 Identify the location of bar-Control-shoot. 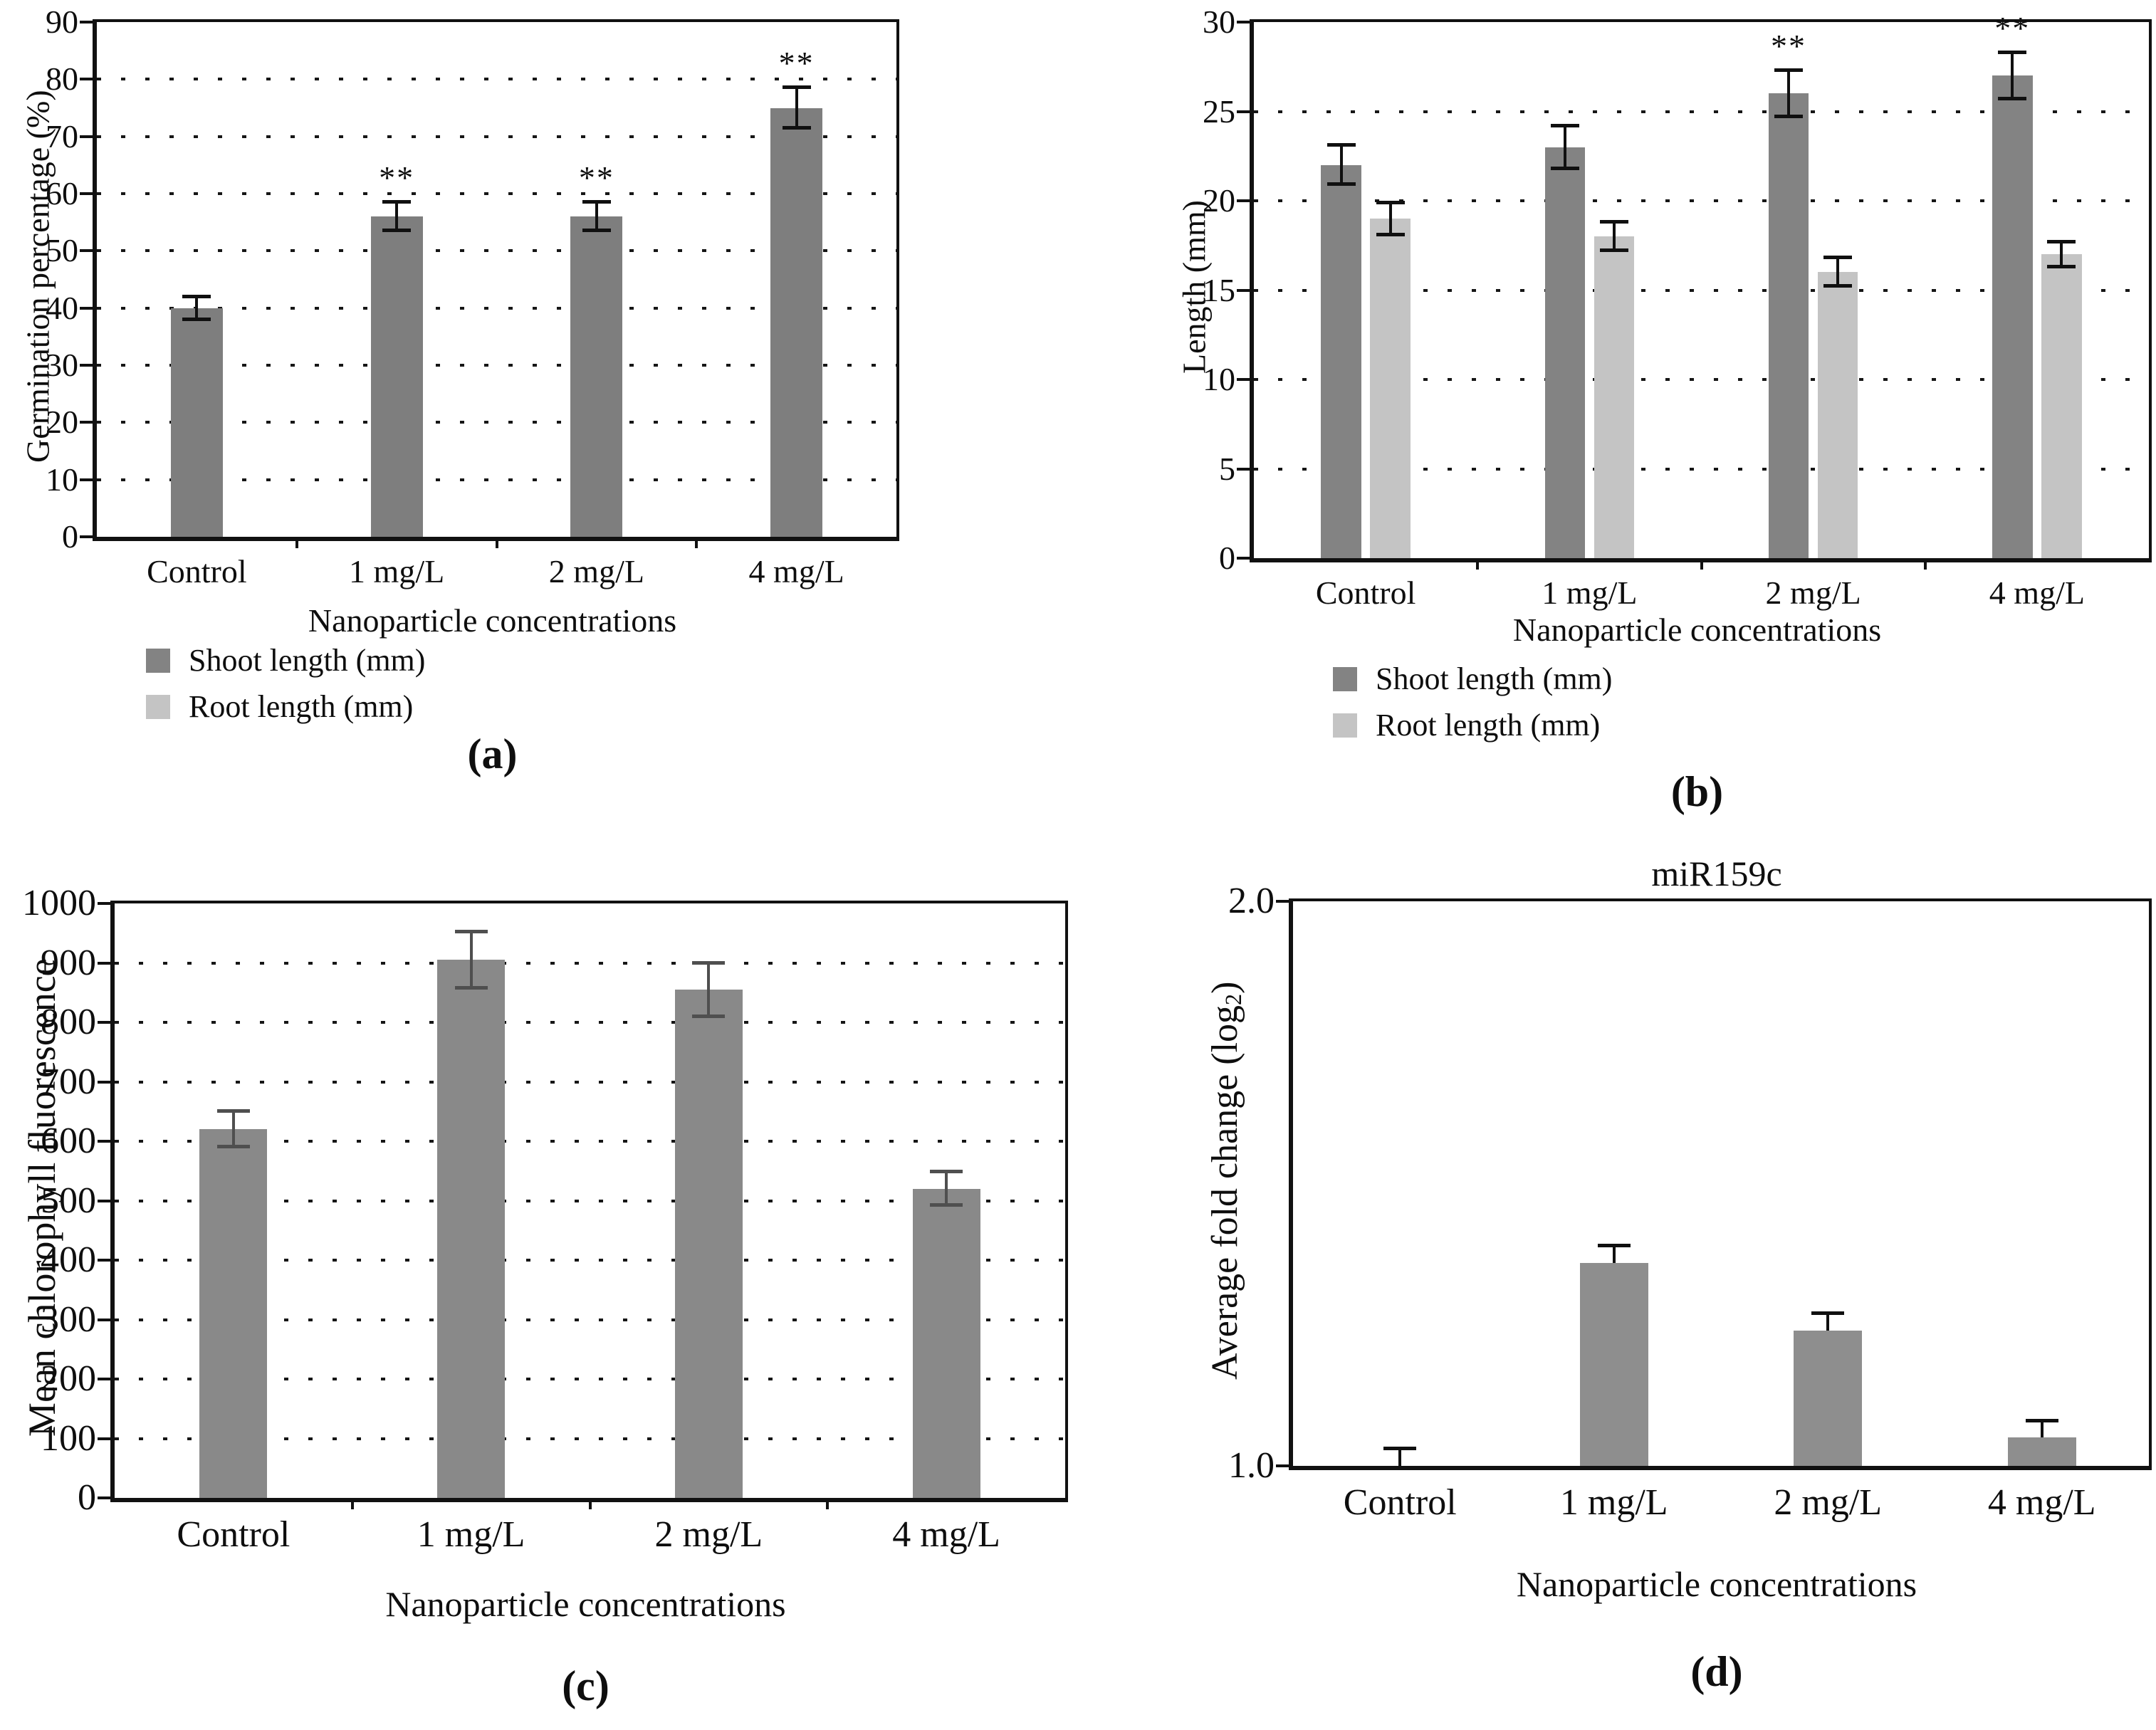
(1341, 361).